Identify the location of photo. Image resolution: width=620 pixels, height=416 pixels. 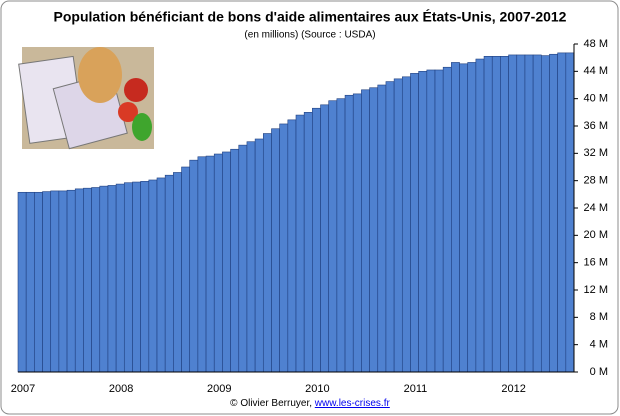
(86, 98).